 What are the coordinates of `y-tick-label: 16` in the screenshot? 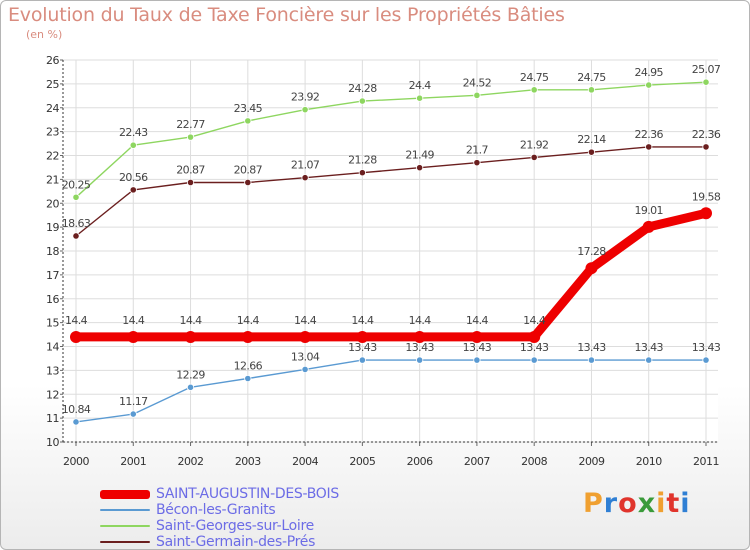 It's located at (52, 299).